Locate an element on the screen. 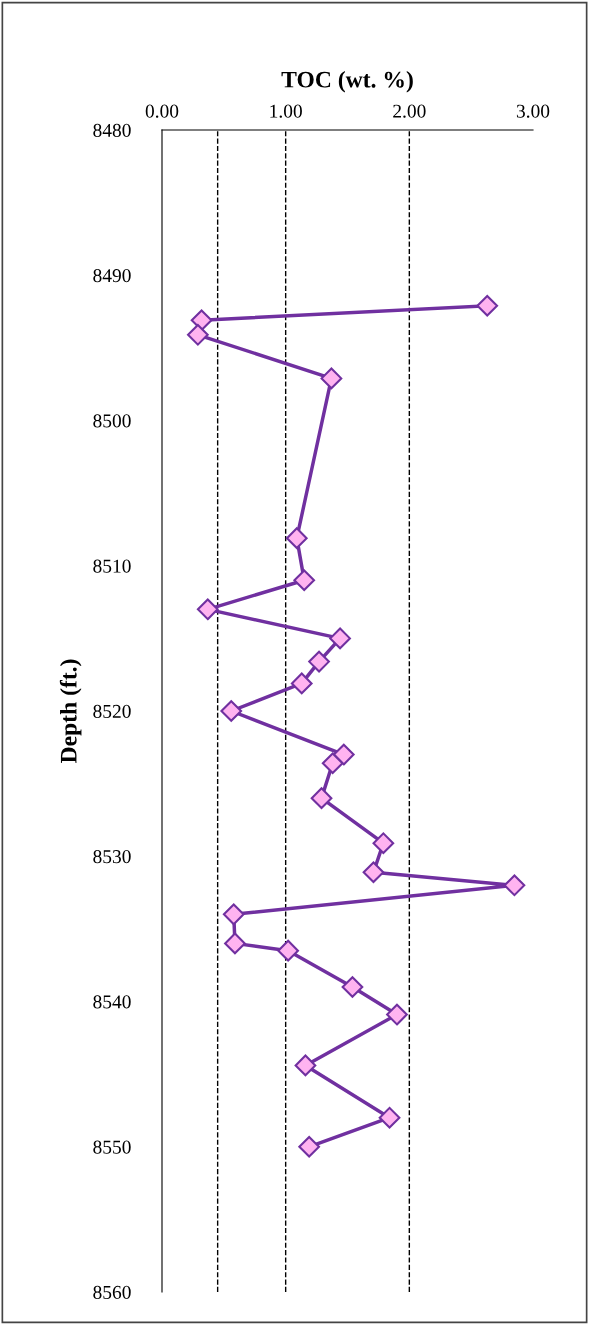 Image resolution: width=589 pixels, height=1325 pixels. x-tick-label: 2.00 is located at coordinates (409, 111).